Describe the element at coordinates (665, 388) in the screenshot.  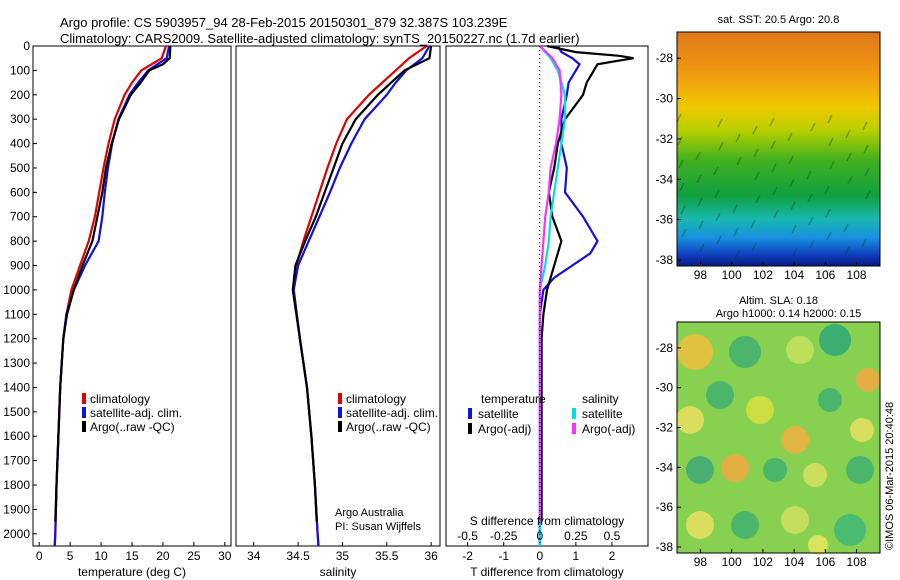
I see `sla_map-ytick-label: -30` at that location.